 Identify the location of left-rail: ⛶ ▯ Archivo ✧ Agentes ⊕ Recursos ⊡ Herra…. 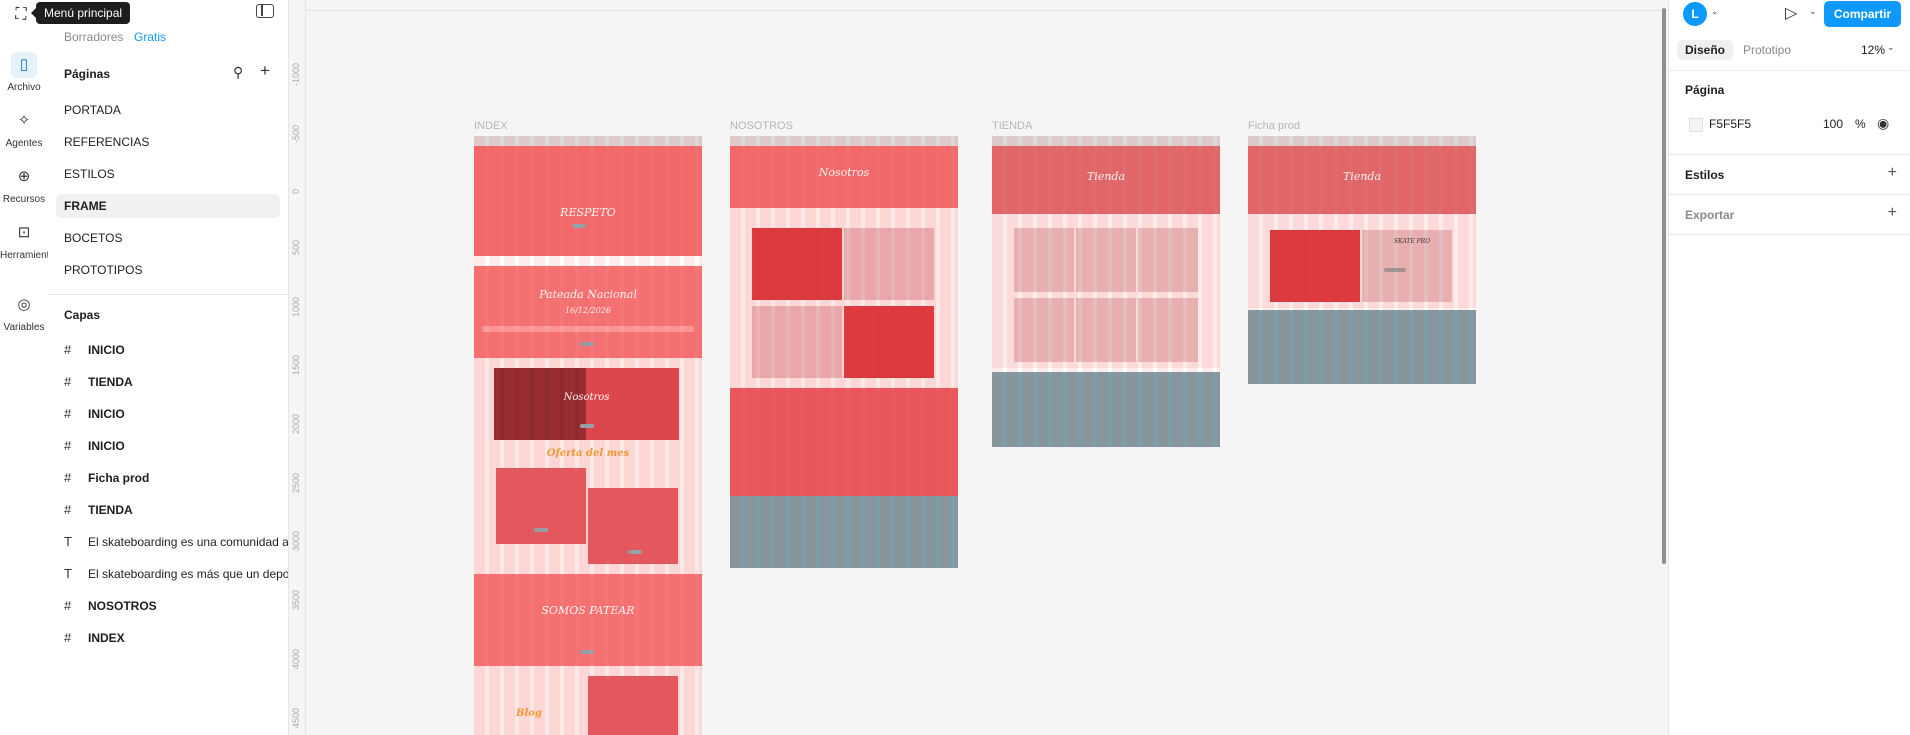
(24, 367).